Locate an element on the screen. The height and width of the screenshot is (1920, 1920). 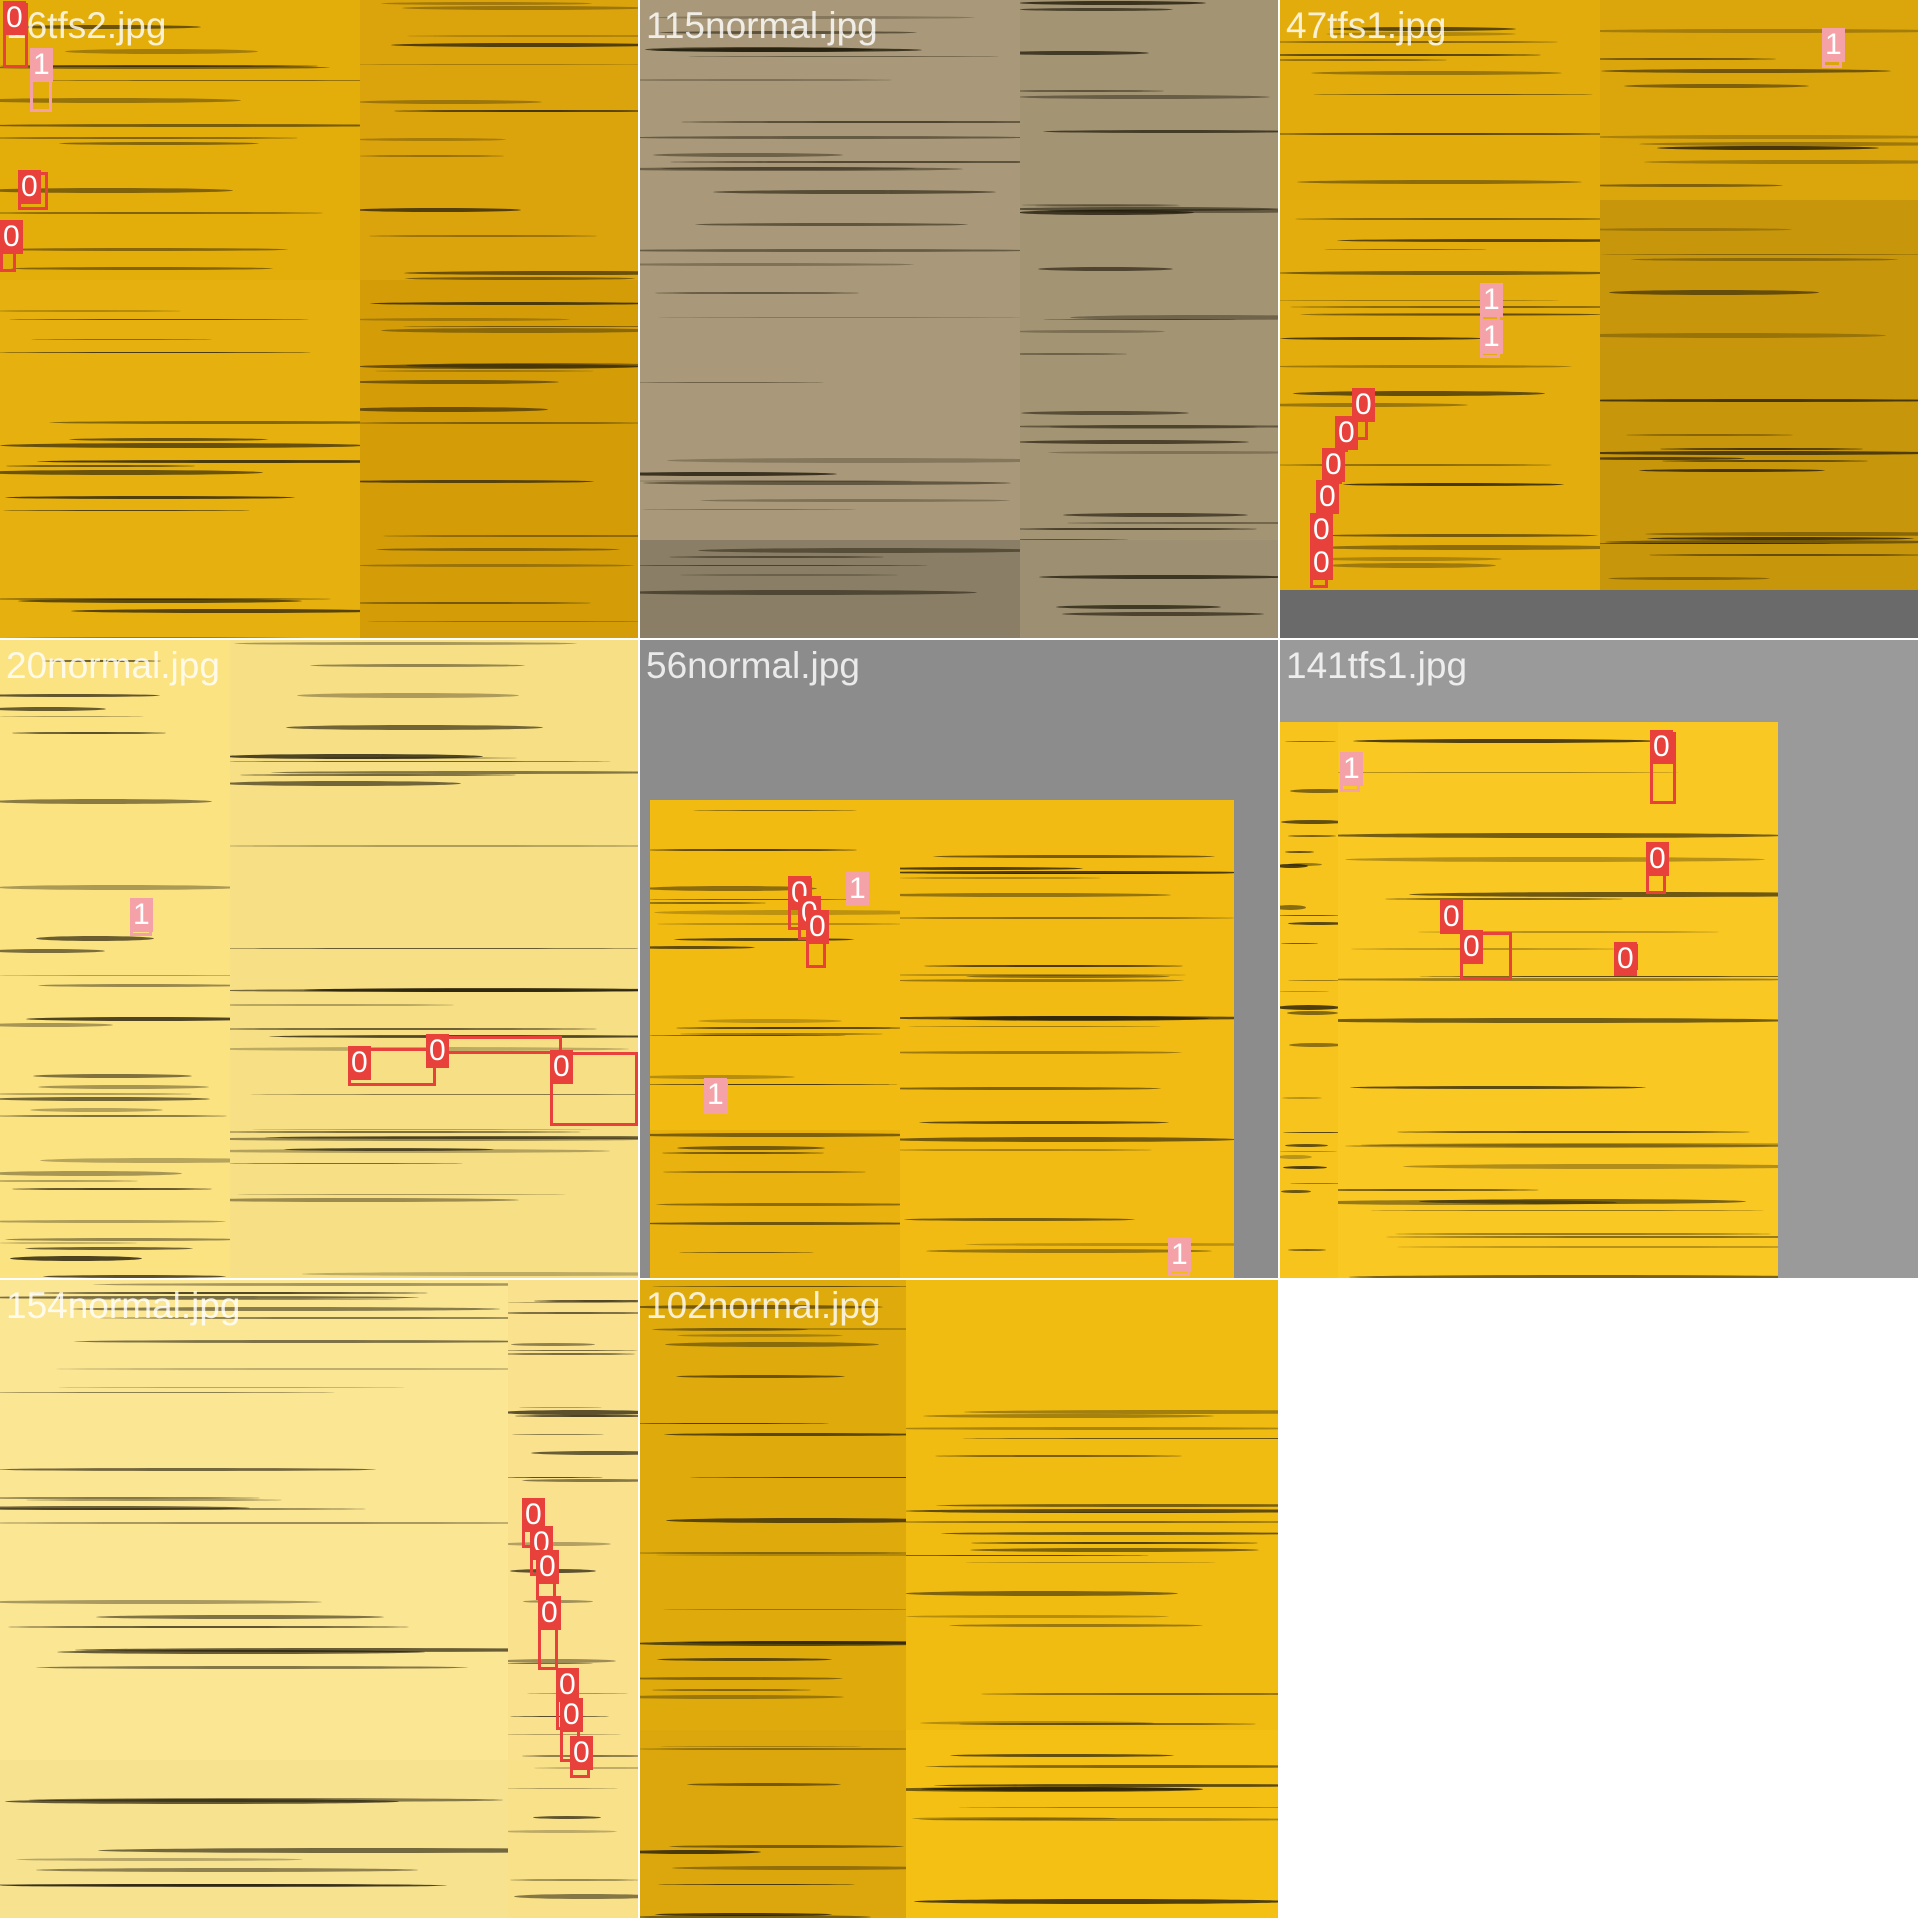
image-filename: 141tfs1.jpg is located at coordinates (1377, 665).